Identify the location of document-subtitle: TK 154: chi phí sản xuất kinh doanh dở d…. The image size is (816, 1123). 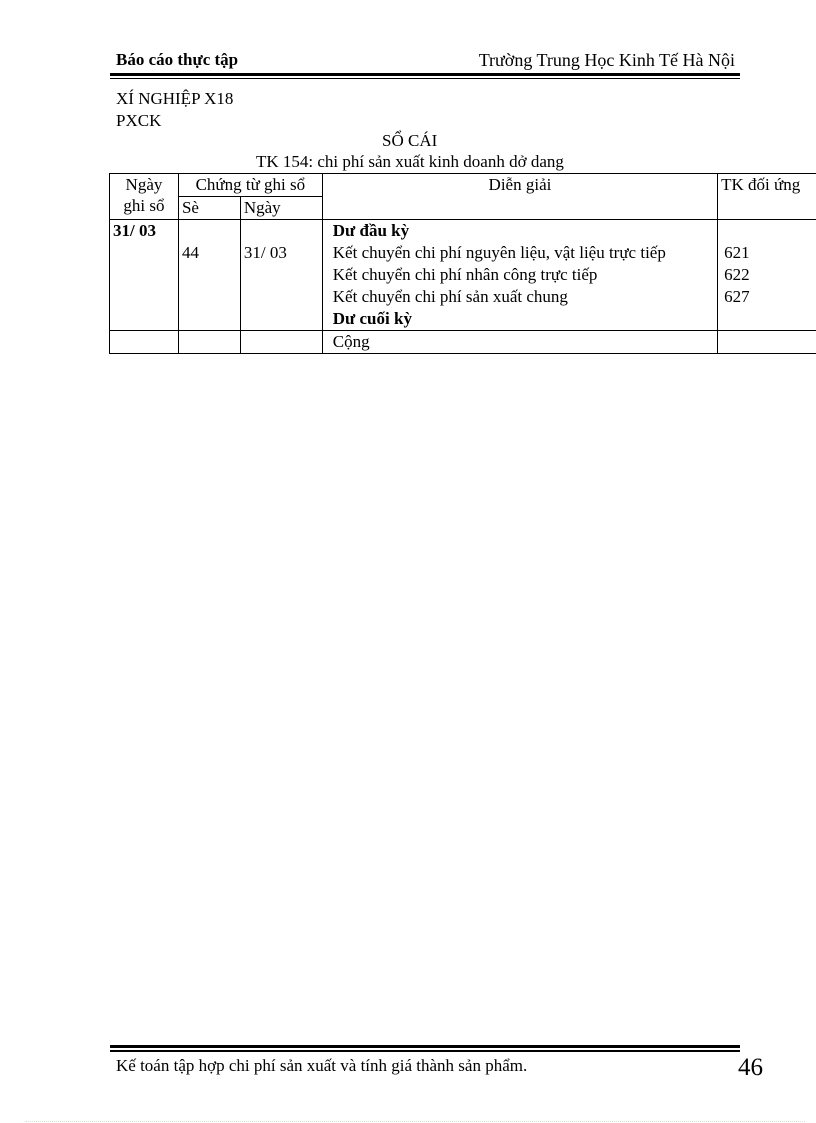
(410, 161).